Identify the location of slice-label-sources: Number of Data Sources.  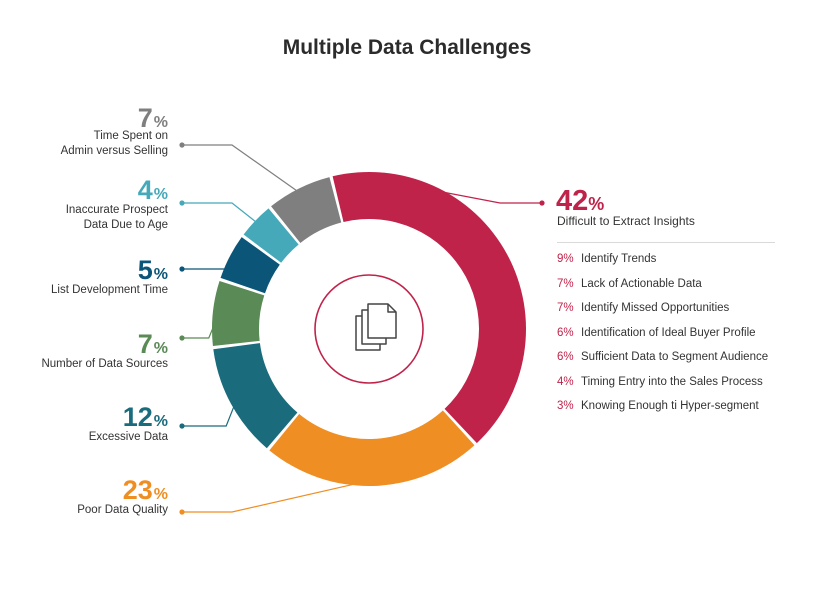
(104, 364).